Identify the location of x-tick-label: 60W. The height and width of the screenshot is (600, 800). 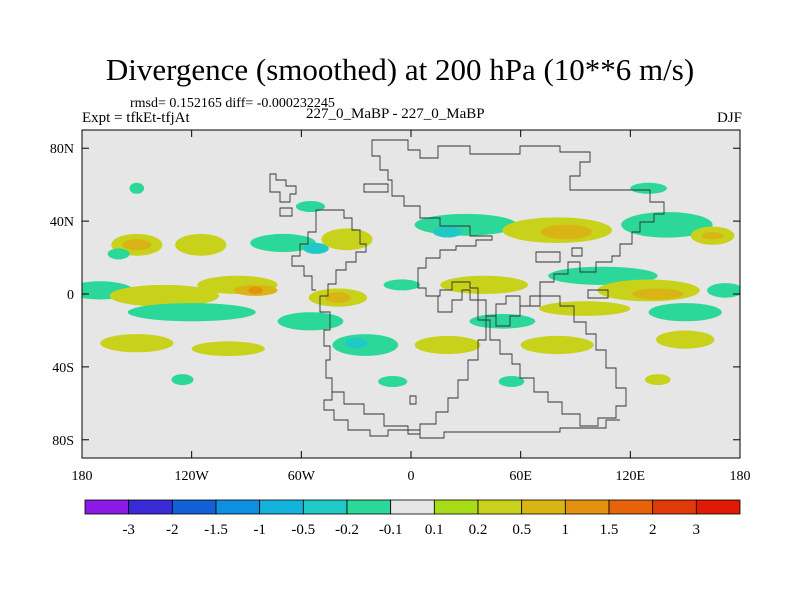
(302, 476).